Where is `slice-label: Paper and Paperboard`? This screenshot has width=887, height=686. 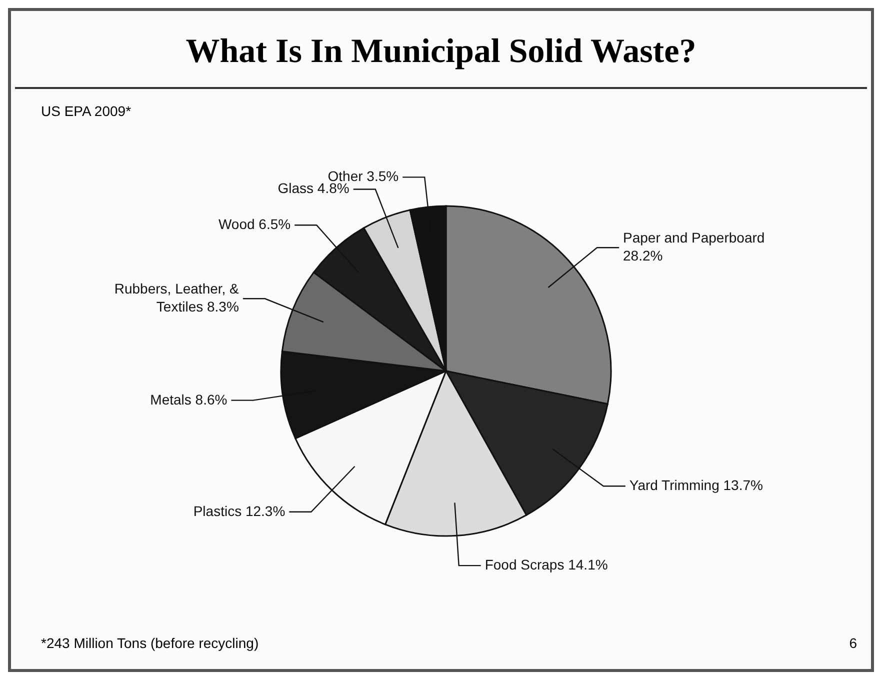
slice-label: Paper and Paperboard is located at coordinates (694, 237).